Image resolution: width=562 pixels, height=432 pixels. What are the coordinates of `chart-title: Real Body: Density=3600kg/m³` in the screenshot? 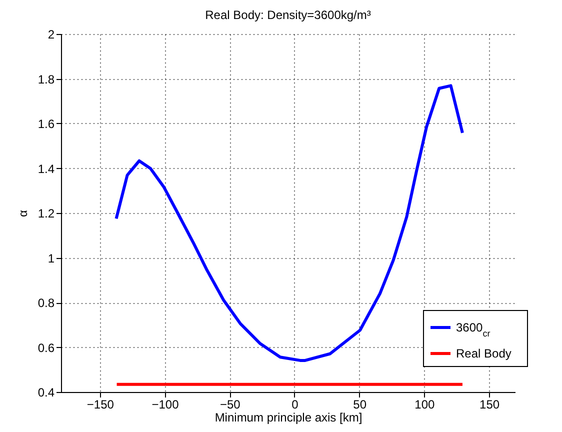 It's located at (288, 15).